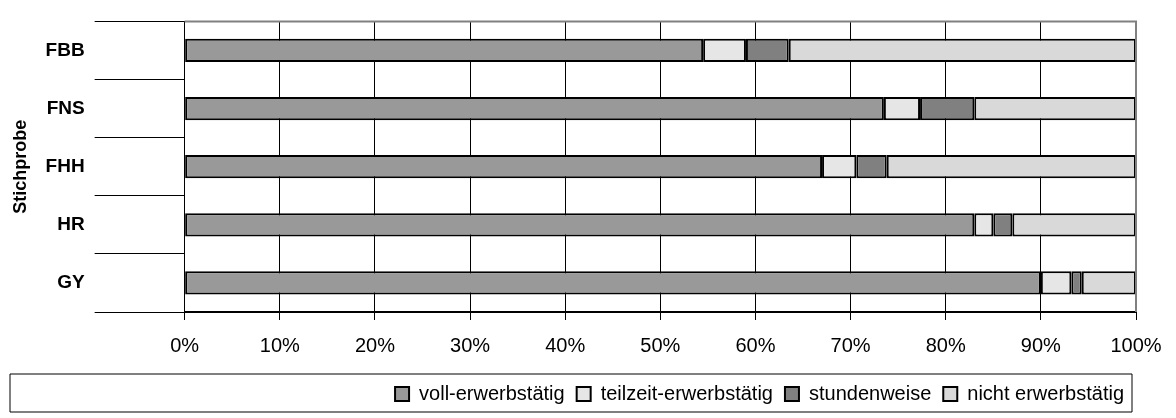 The width and height of the screenshot is (1176, 418). Describe the element at coordinates (686, 392) in the screenshot. I see `legend-label: teilzeit-erwerbstätig` at that location.